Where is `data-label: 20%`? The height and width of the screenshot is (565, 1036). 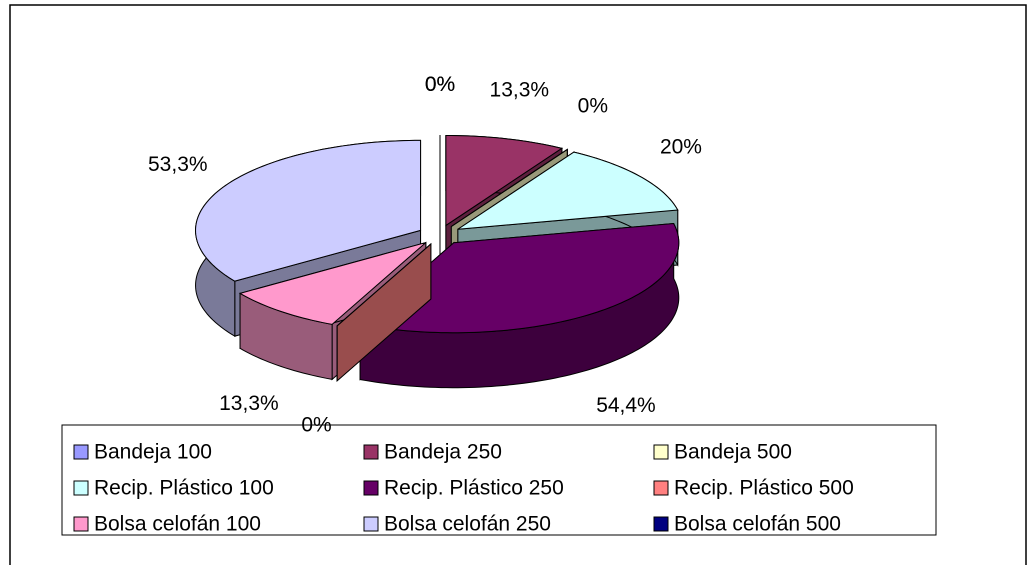
data-label: 20% is located at coordinates (681, 146).